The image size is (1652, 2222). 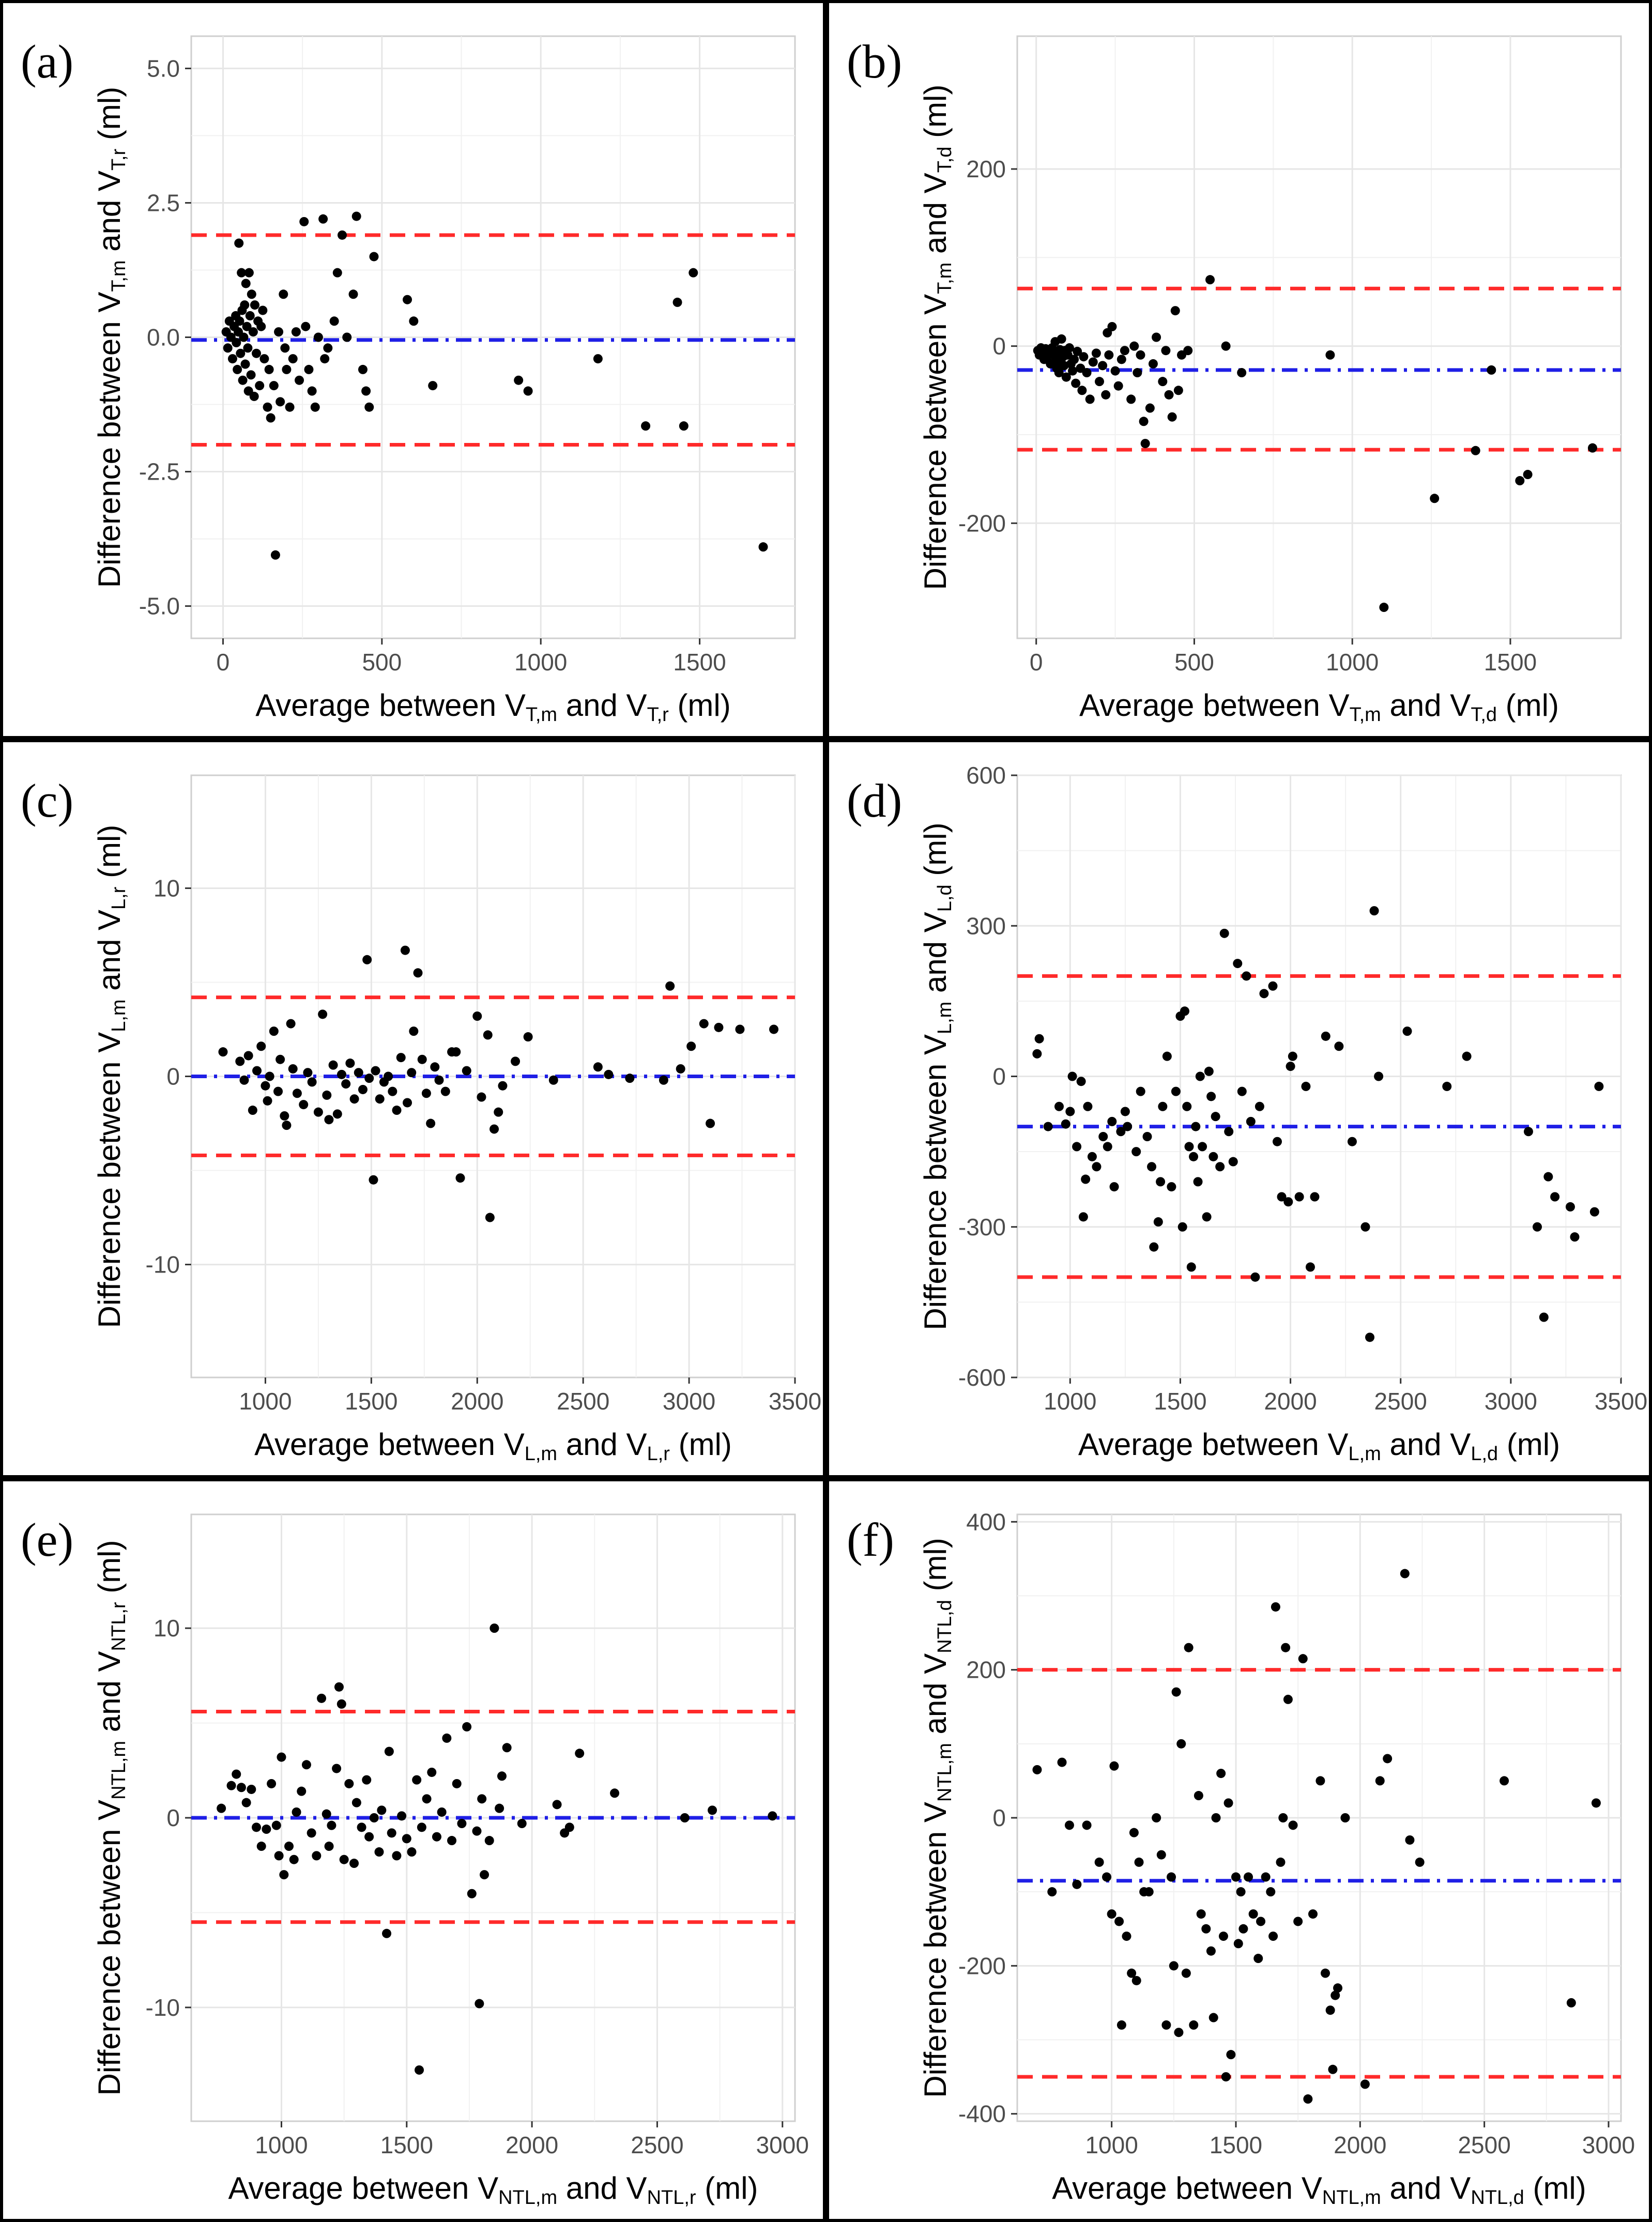 What do you see at coordinates (999, 1818) in the screenshot?
I see `y-tick-label: 0` at bounding box center [999, 1818].